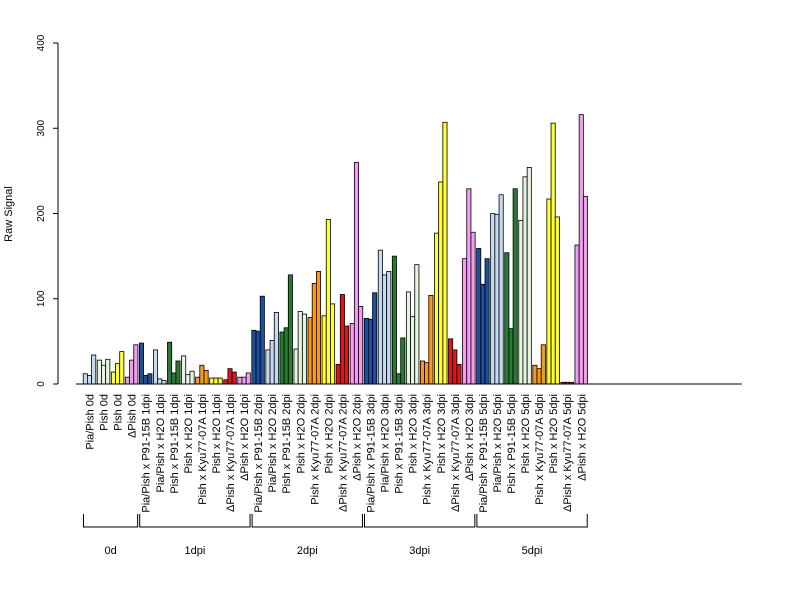 The height and width of the screenshot is (600, 800). Describe the element at coordinates (419, 551) in the screenshot. I see `group-label: 3dpi` at that location.